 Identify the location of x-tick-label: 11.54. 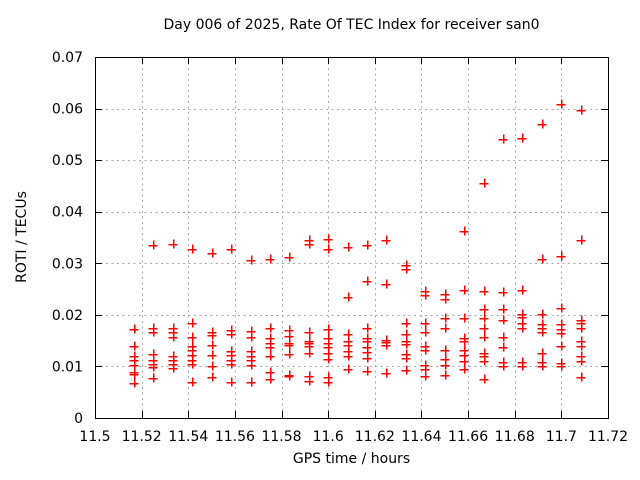
(188, 437).